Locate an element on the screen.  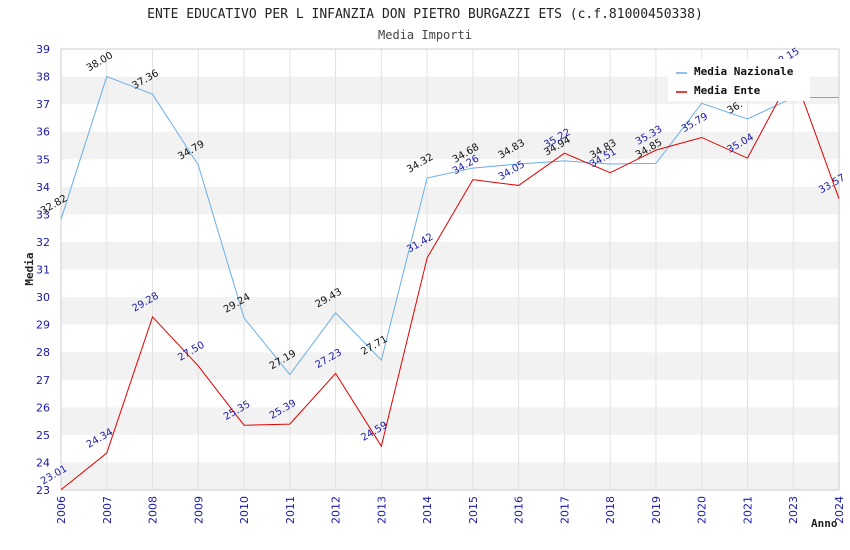
x-tick-label: 2008 is located at coordinates (153, 510).